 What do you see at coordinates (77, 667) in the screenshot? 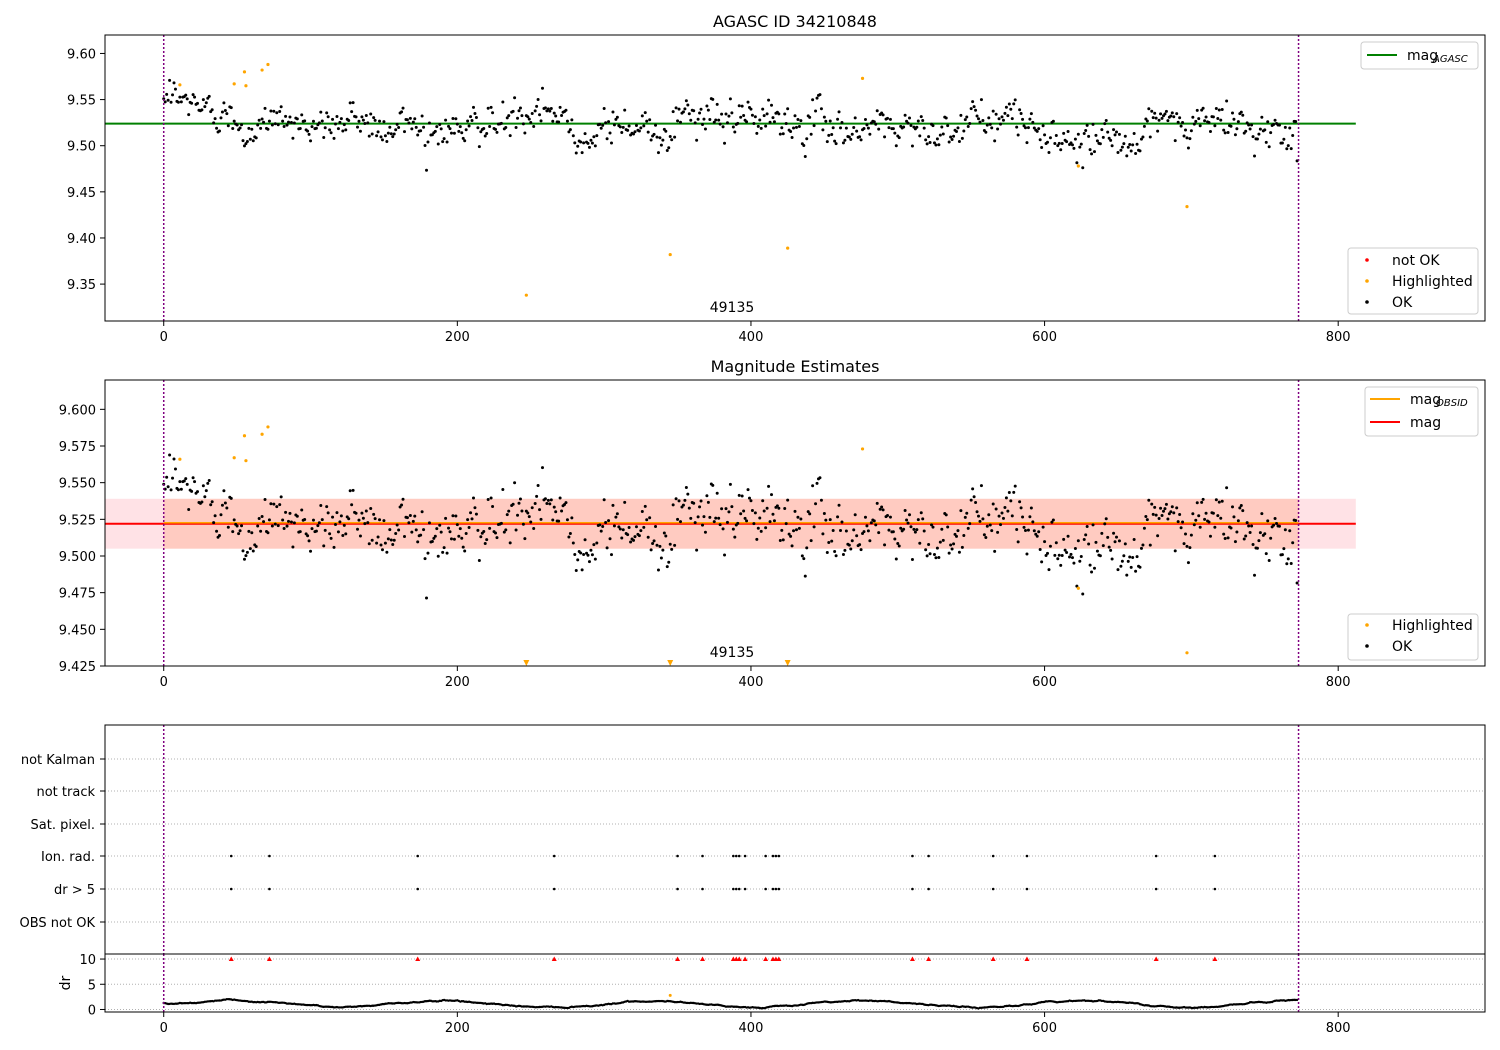
I see `estimates-y-tick-label: 9.425` at bounding box center [77, 667].